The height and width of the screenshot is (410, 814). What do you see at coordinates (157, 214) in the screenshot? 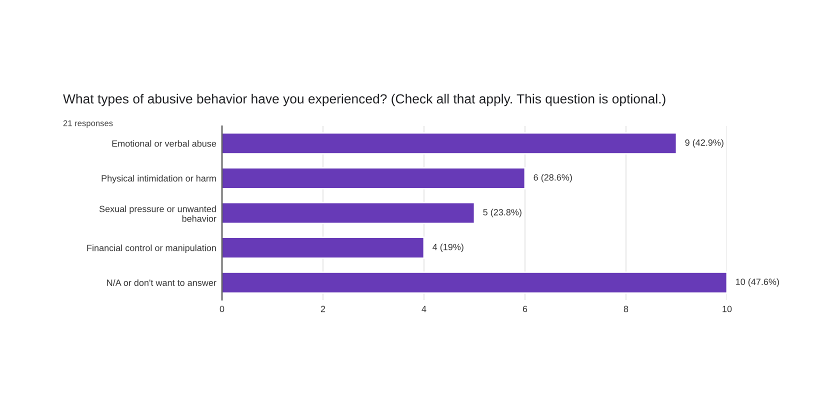
I see `y-tick-label: Sexual pressure or unwanted behavior` at bounding box center [157, 214].